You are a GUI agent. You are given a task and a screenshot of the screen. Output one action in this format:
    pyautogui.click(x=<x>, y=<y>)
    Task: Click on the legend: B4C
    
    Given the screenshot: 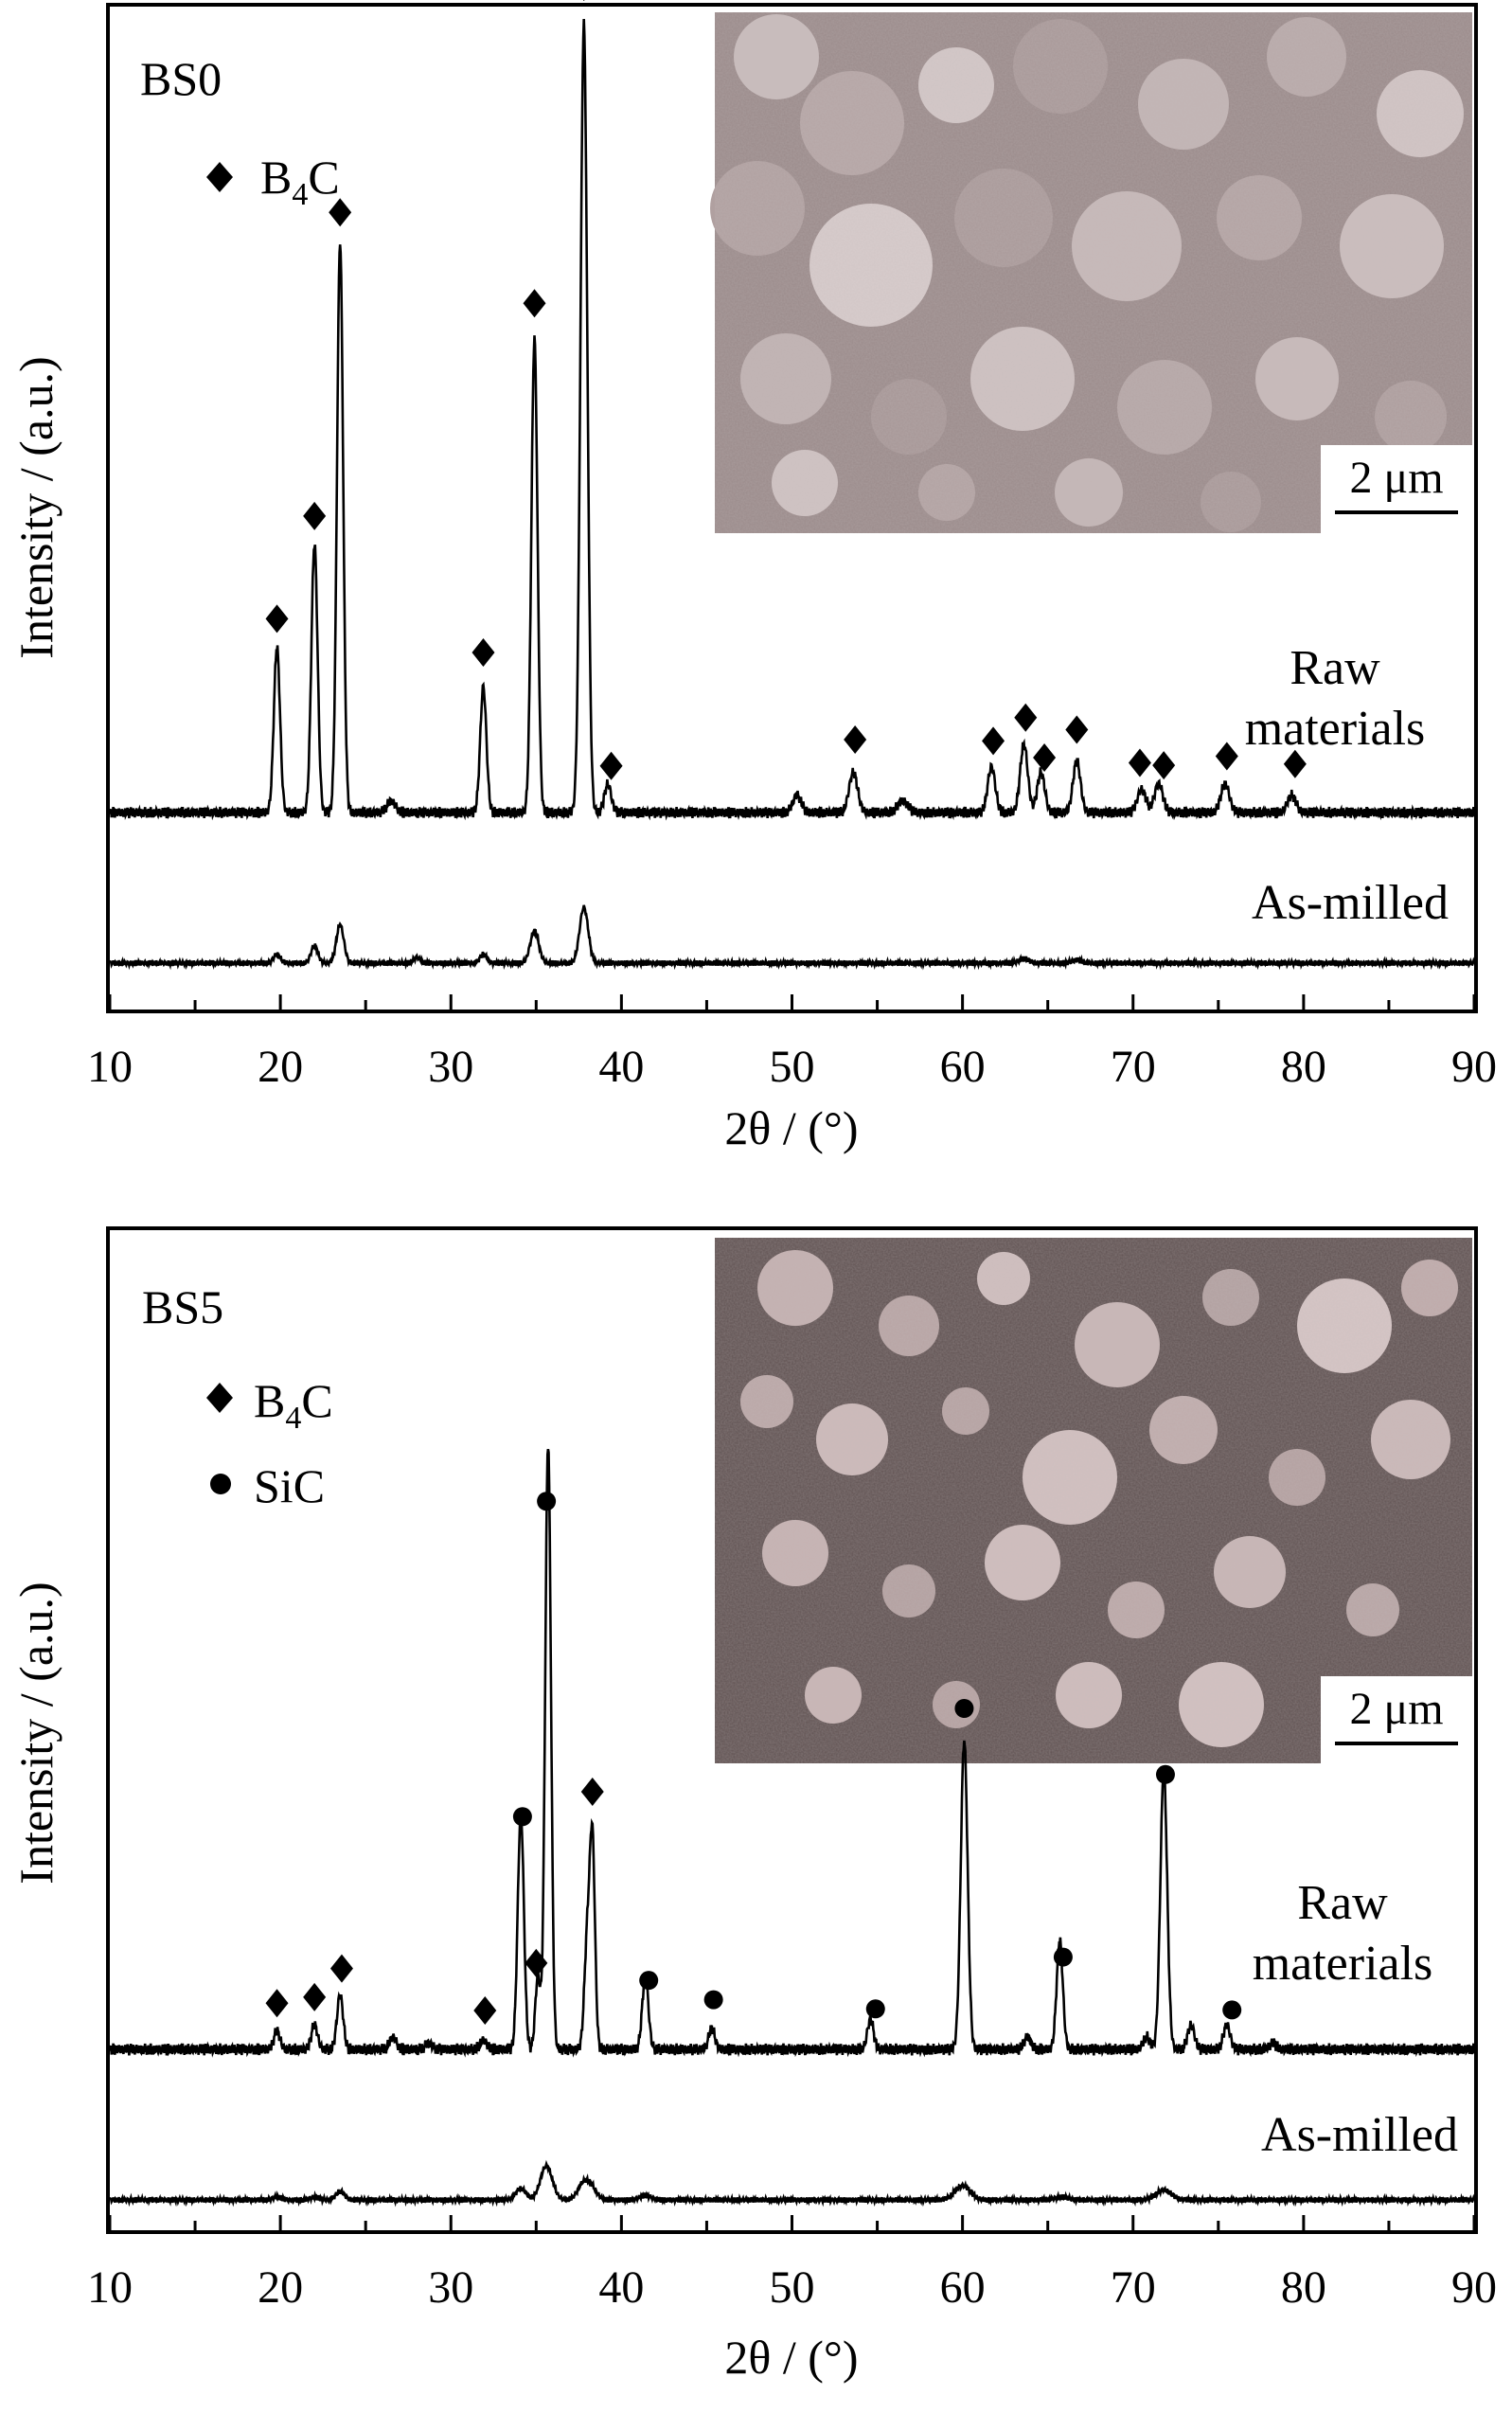 What is the action you would take?
    pyautogui.click(x=273, y=182)
    